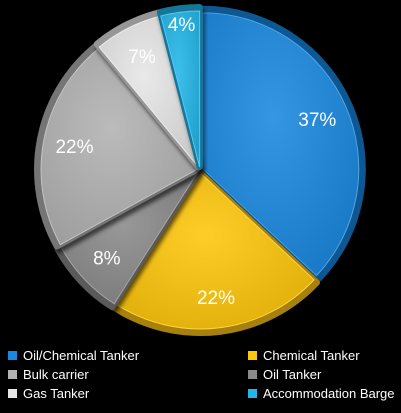  What do you see at coordinates (56, 374) in the screenshot?
I see `legend-label: Bulk carrier` at bounding box center [56, 374].